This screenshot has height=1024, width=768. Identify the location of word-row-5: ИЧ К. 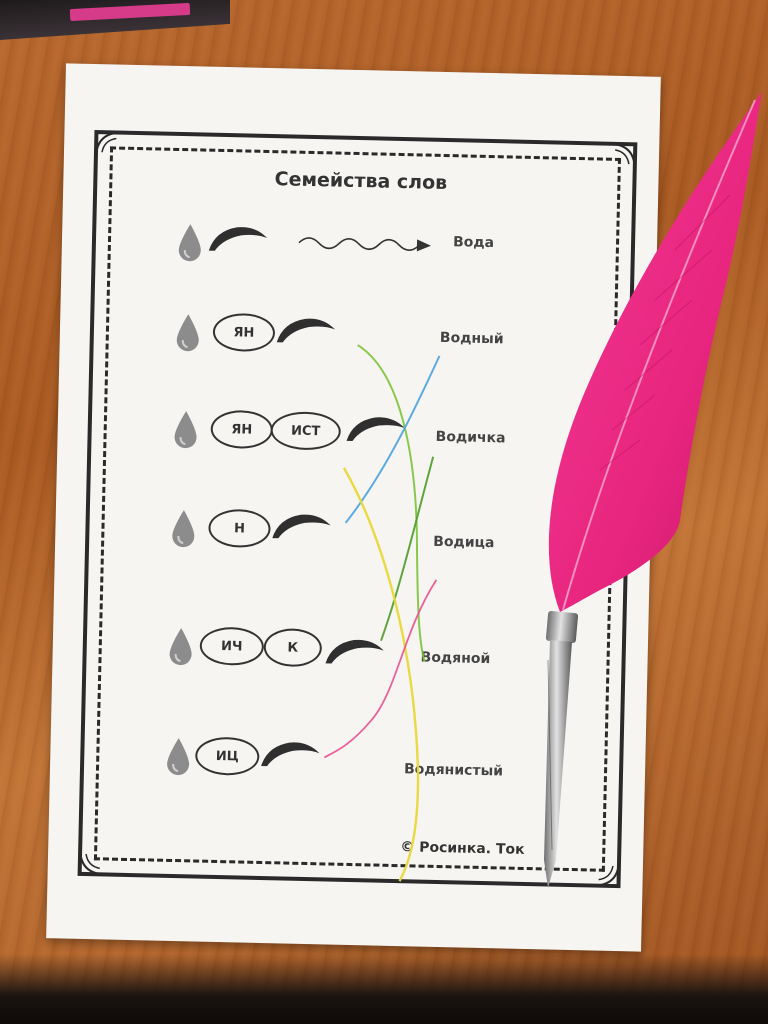
(327, 647).